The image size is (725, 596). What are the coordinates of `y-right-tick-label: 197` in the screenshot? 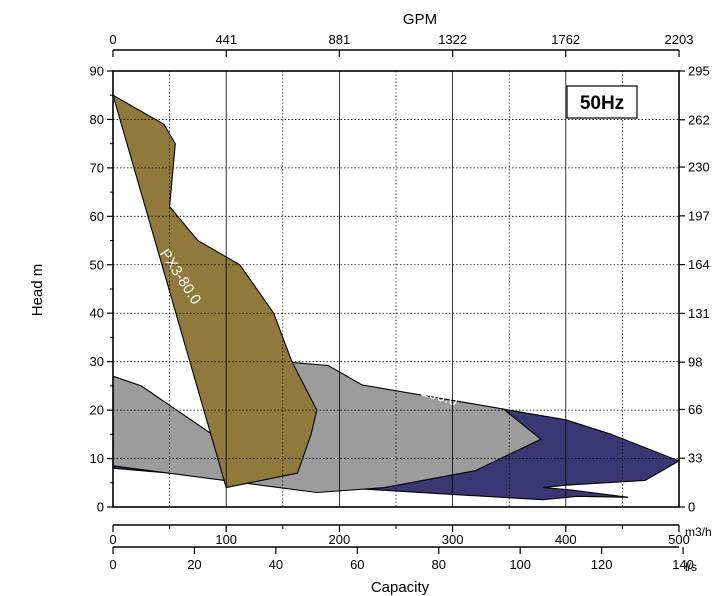 It's located at (699, 215).